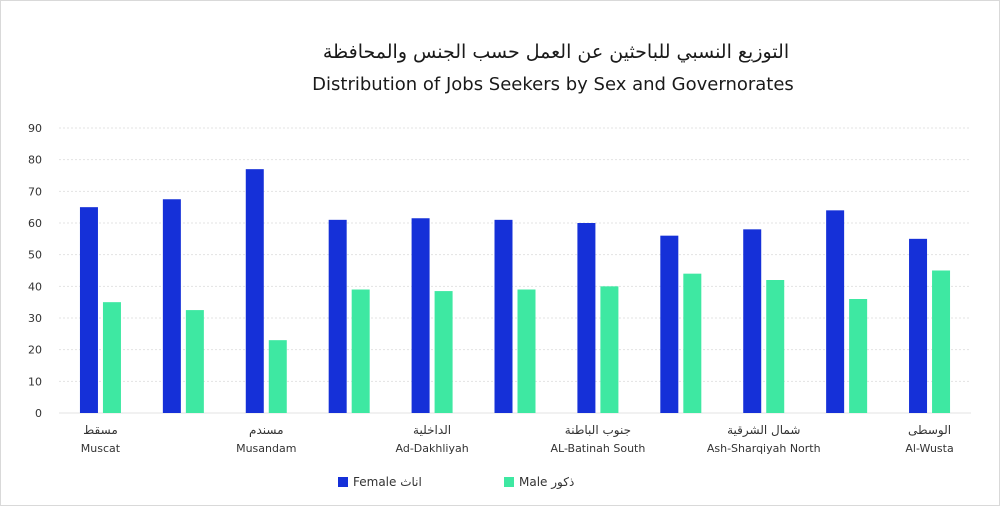 The width and height of the screenshot is (1000, 509). Describe the element at coordinates (509, 482) in the screenshot. I see `legend-swatch-male` at that location.